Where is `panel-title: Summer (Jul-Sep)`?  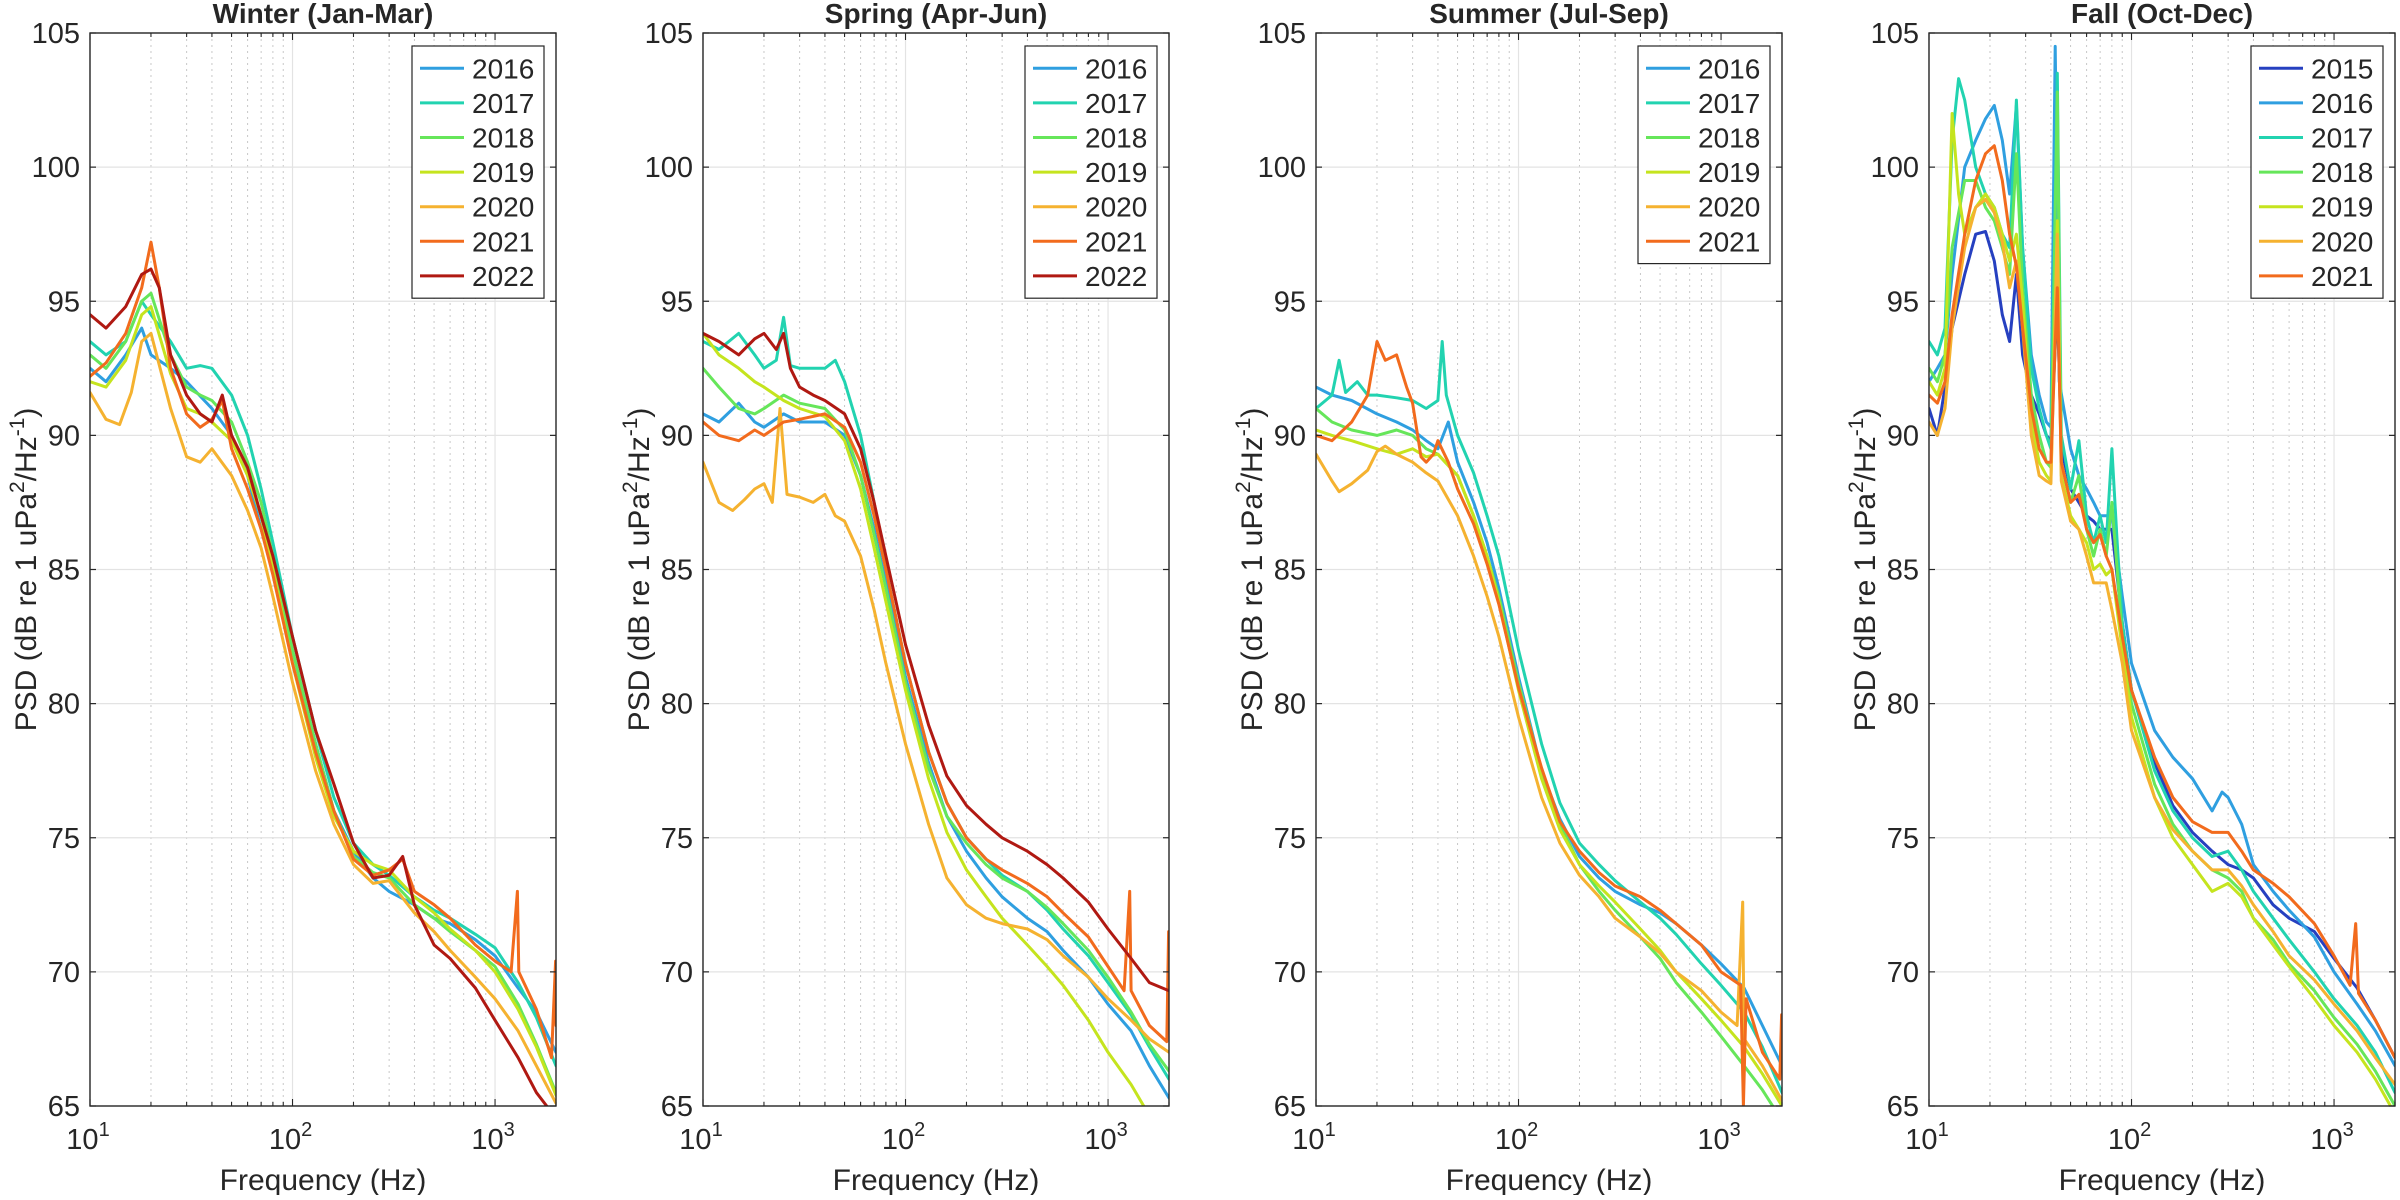 panel-title: Summer (Jul-Sep) is located at coordinates (1549, 14).